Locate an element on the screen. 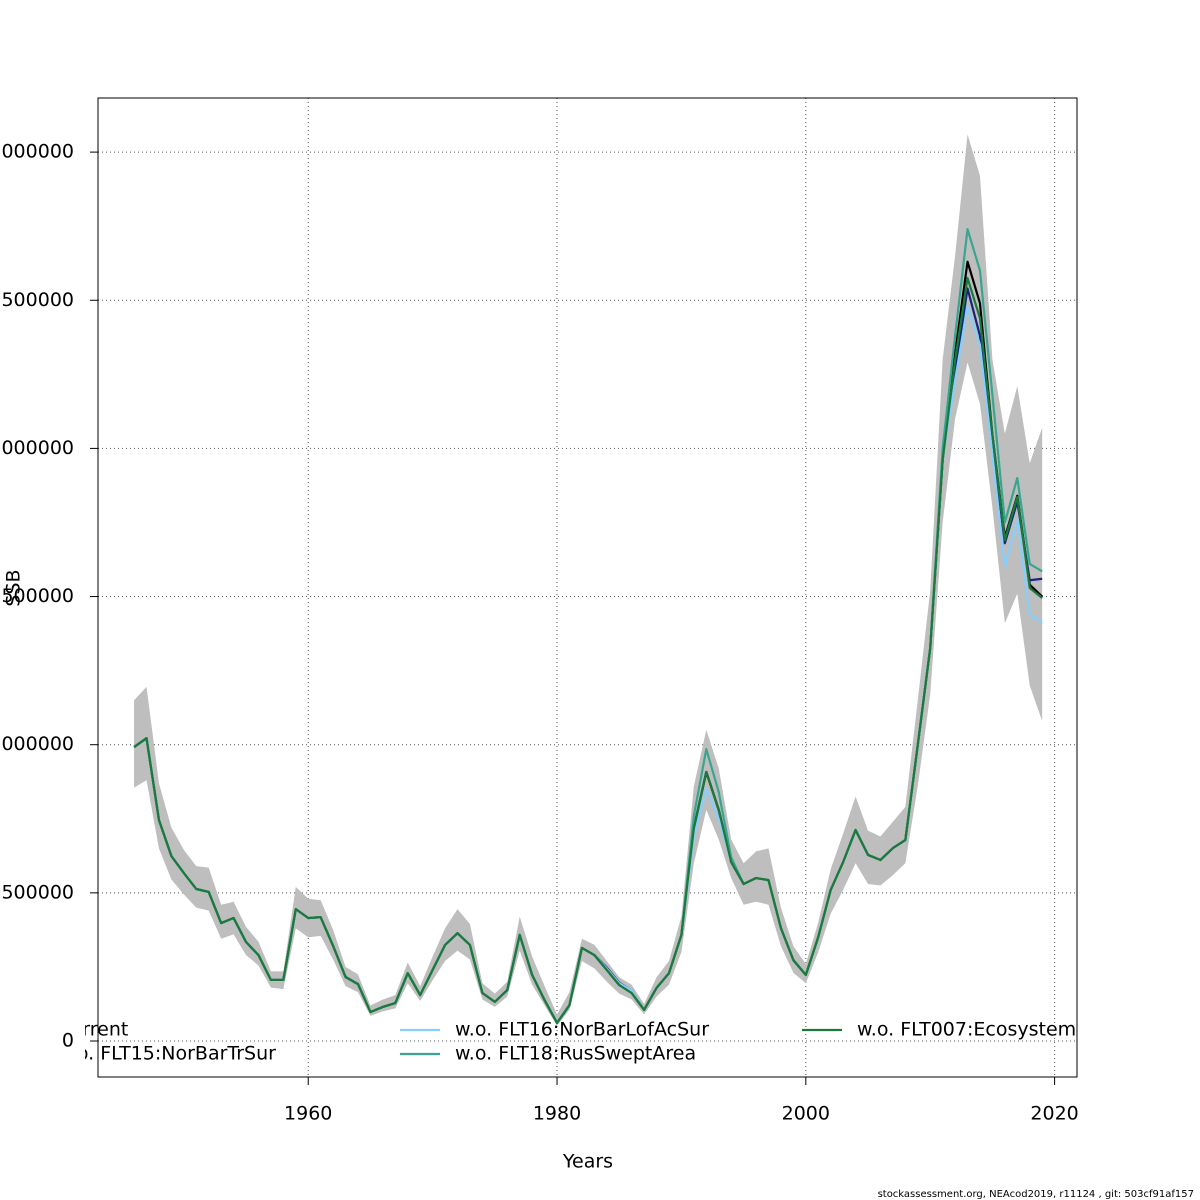 The image size is (1200, 1200). x-tick-label: 2000 is located at coordinates (806, 1114).